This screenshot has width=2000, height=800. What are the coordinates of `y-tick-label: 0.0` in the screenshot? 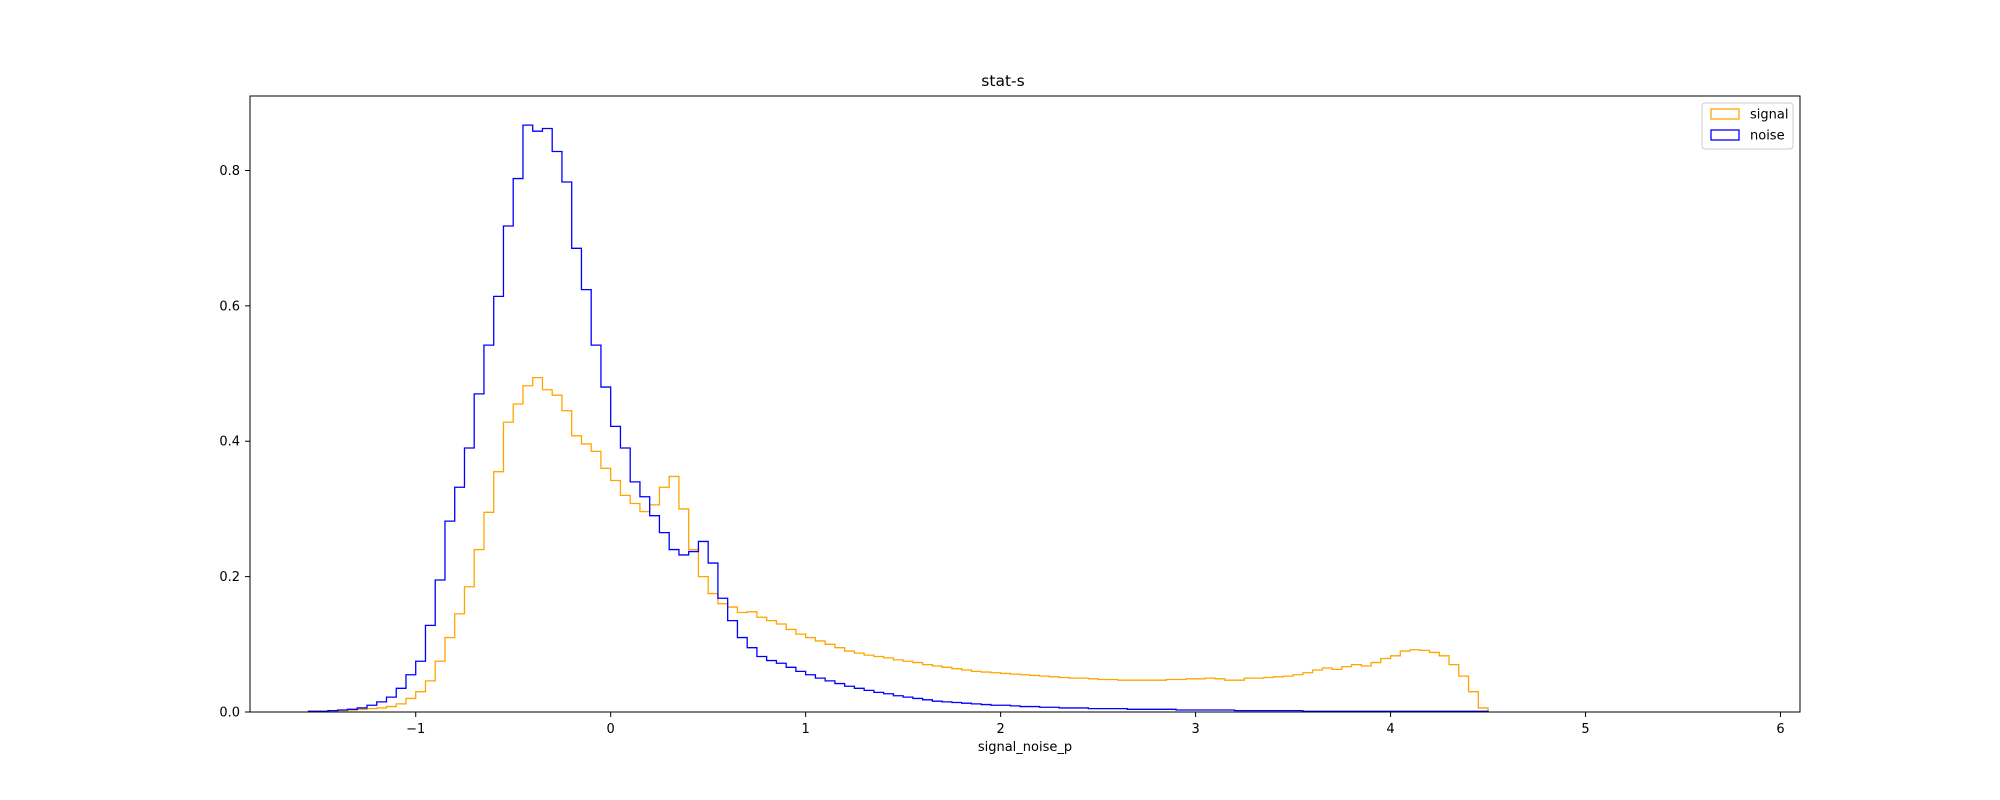 It's located at (229, 713).